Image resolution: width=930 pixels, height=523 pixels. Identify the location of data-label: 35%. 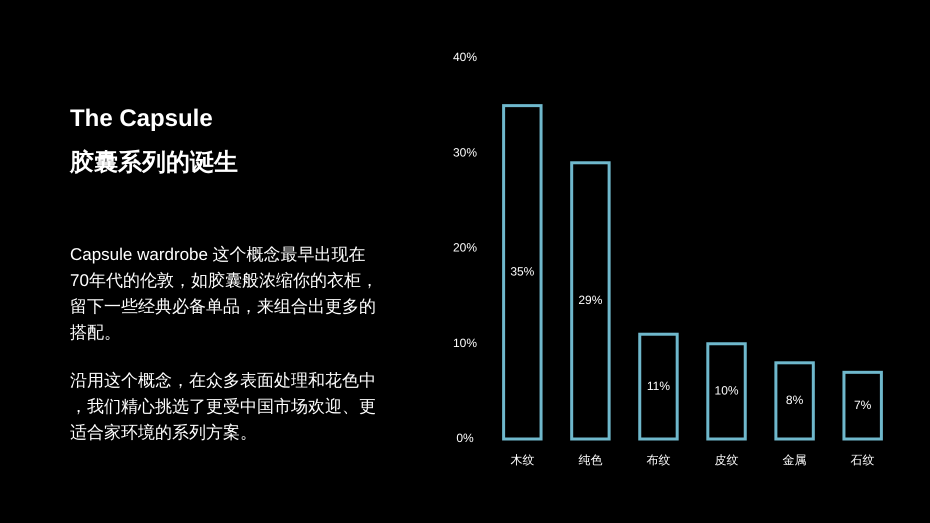
(522, 271).